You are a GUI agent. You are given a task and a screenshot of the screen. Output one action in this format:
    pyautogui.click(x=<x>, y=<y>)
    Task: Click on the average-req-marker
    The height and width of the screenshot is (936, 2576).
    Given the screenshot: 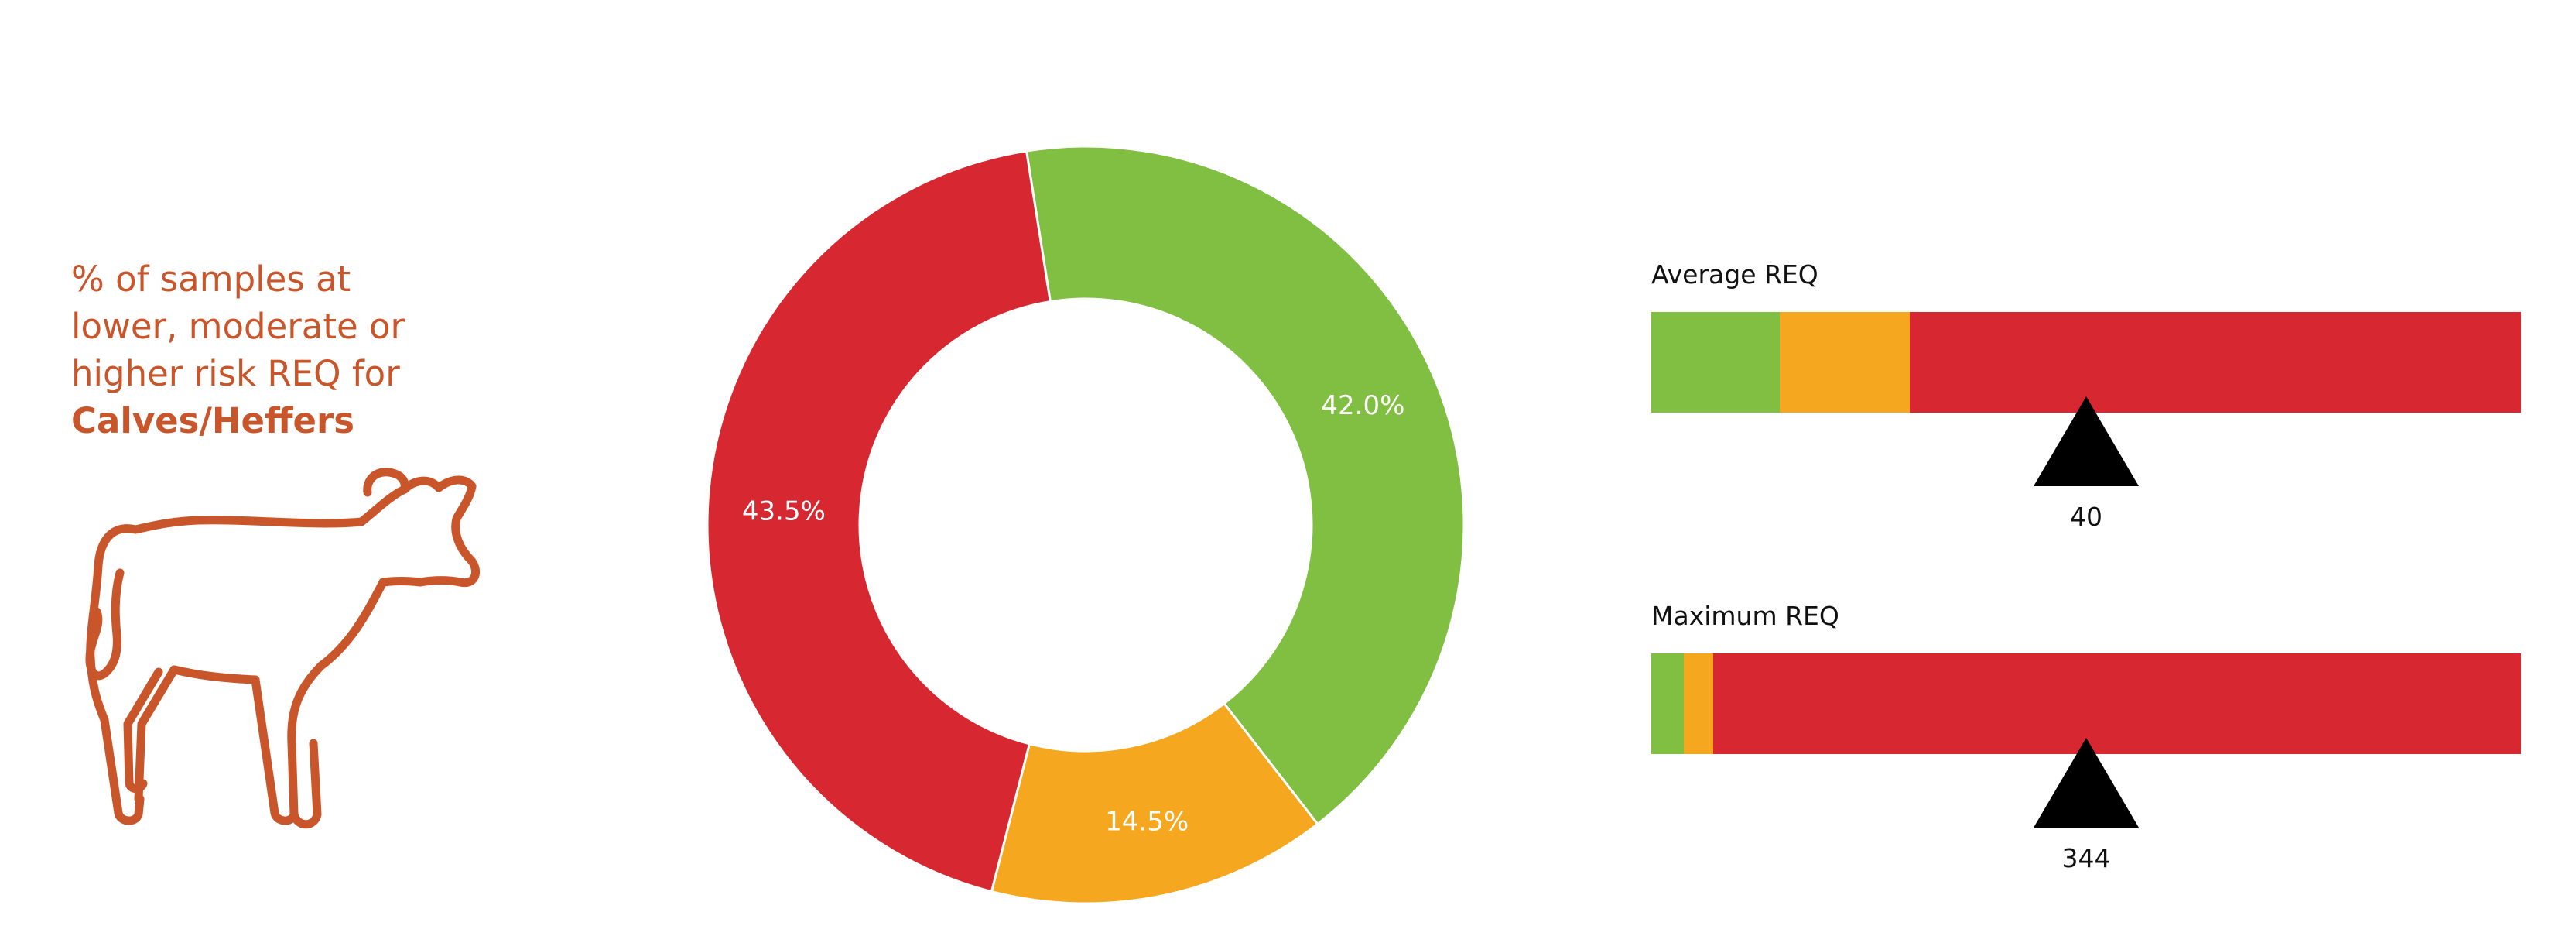 What is the action you would take?
    pyautogui.click(x=2086, y=441)
    